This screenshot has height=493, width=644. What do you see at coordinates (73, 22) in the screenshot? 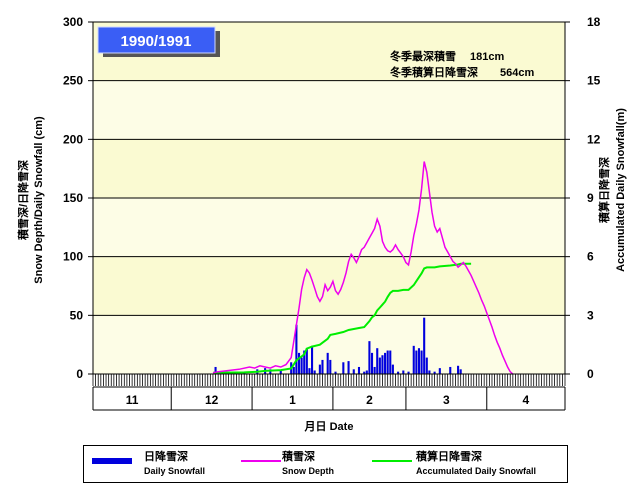
I see `left-tick-label: 300` at bounding box center [73, 22].